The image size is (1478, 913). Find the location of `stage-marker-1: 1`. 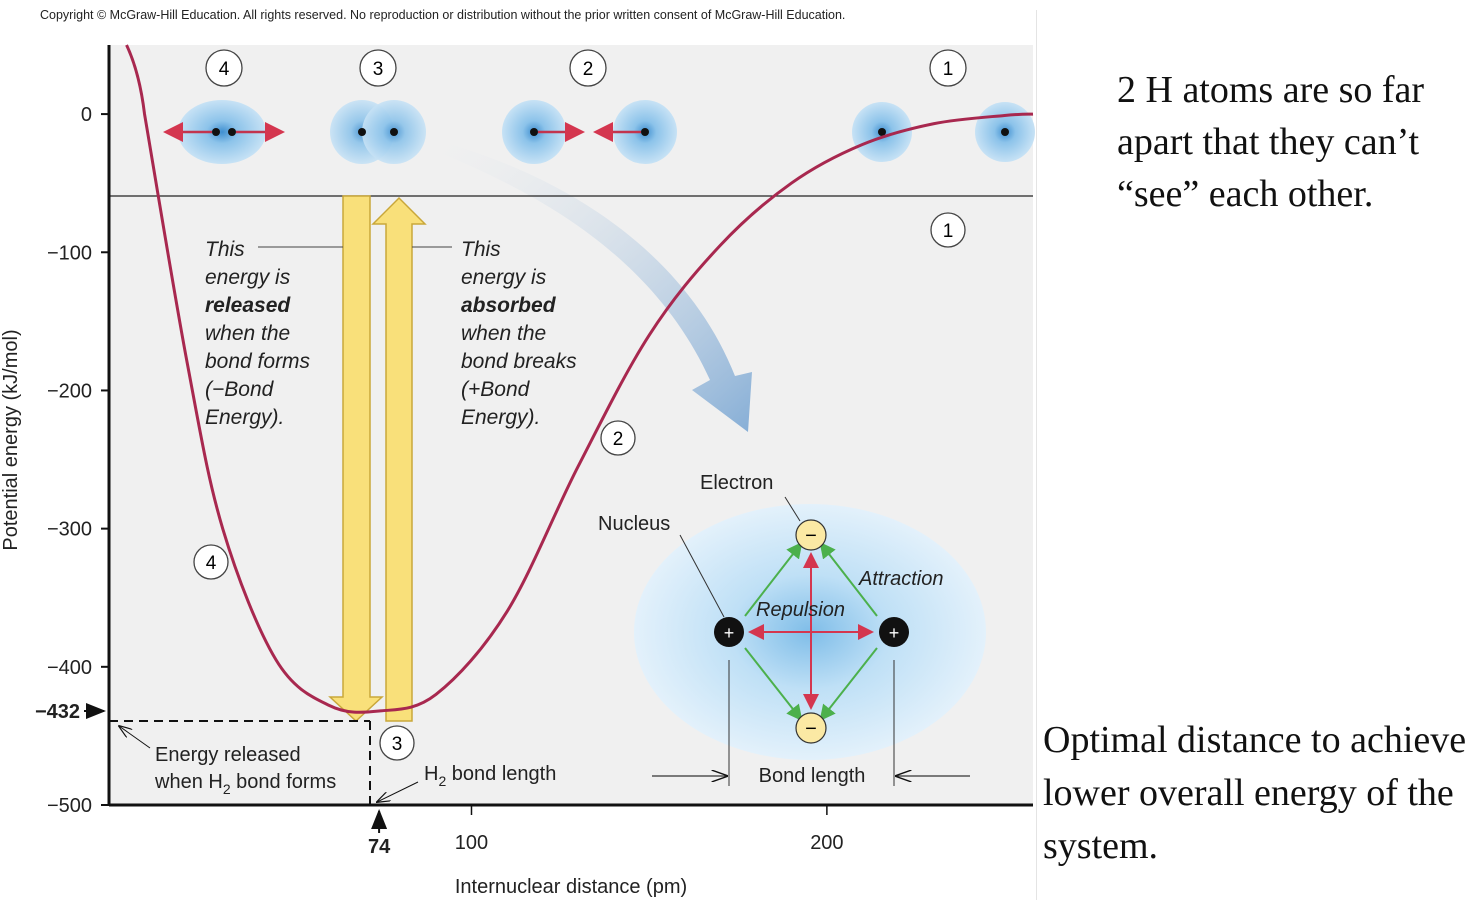

stage-marker-1: 1 is located at coordinates (948, 68).